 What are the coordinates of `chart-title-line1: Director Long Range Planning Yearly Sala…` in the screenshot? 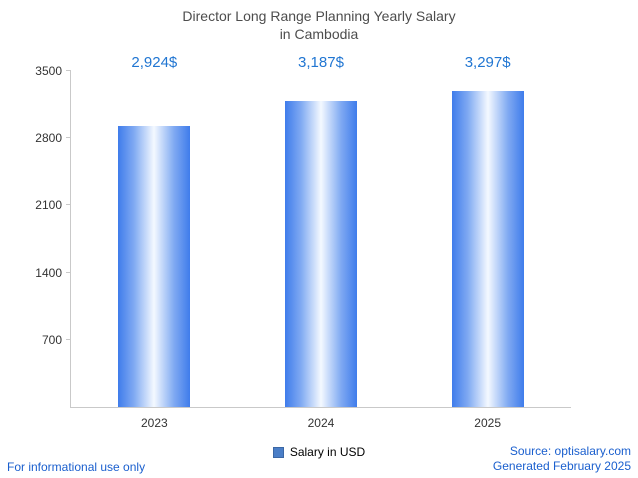 It's located at (319, 16).